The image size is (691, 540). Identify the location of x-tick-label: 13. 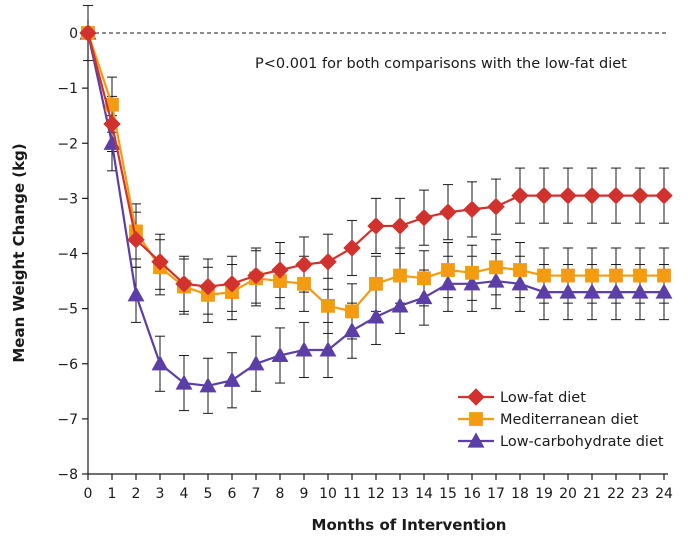
(400, 494).